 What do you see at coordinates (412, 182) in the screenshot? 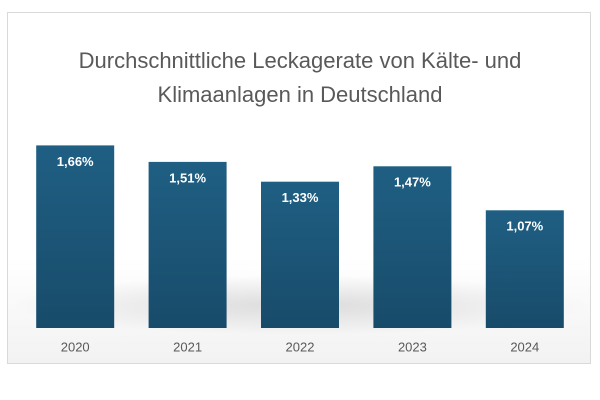
I see `value-label: 1,47%` at bounding box center [412, 182].